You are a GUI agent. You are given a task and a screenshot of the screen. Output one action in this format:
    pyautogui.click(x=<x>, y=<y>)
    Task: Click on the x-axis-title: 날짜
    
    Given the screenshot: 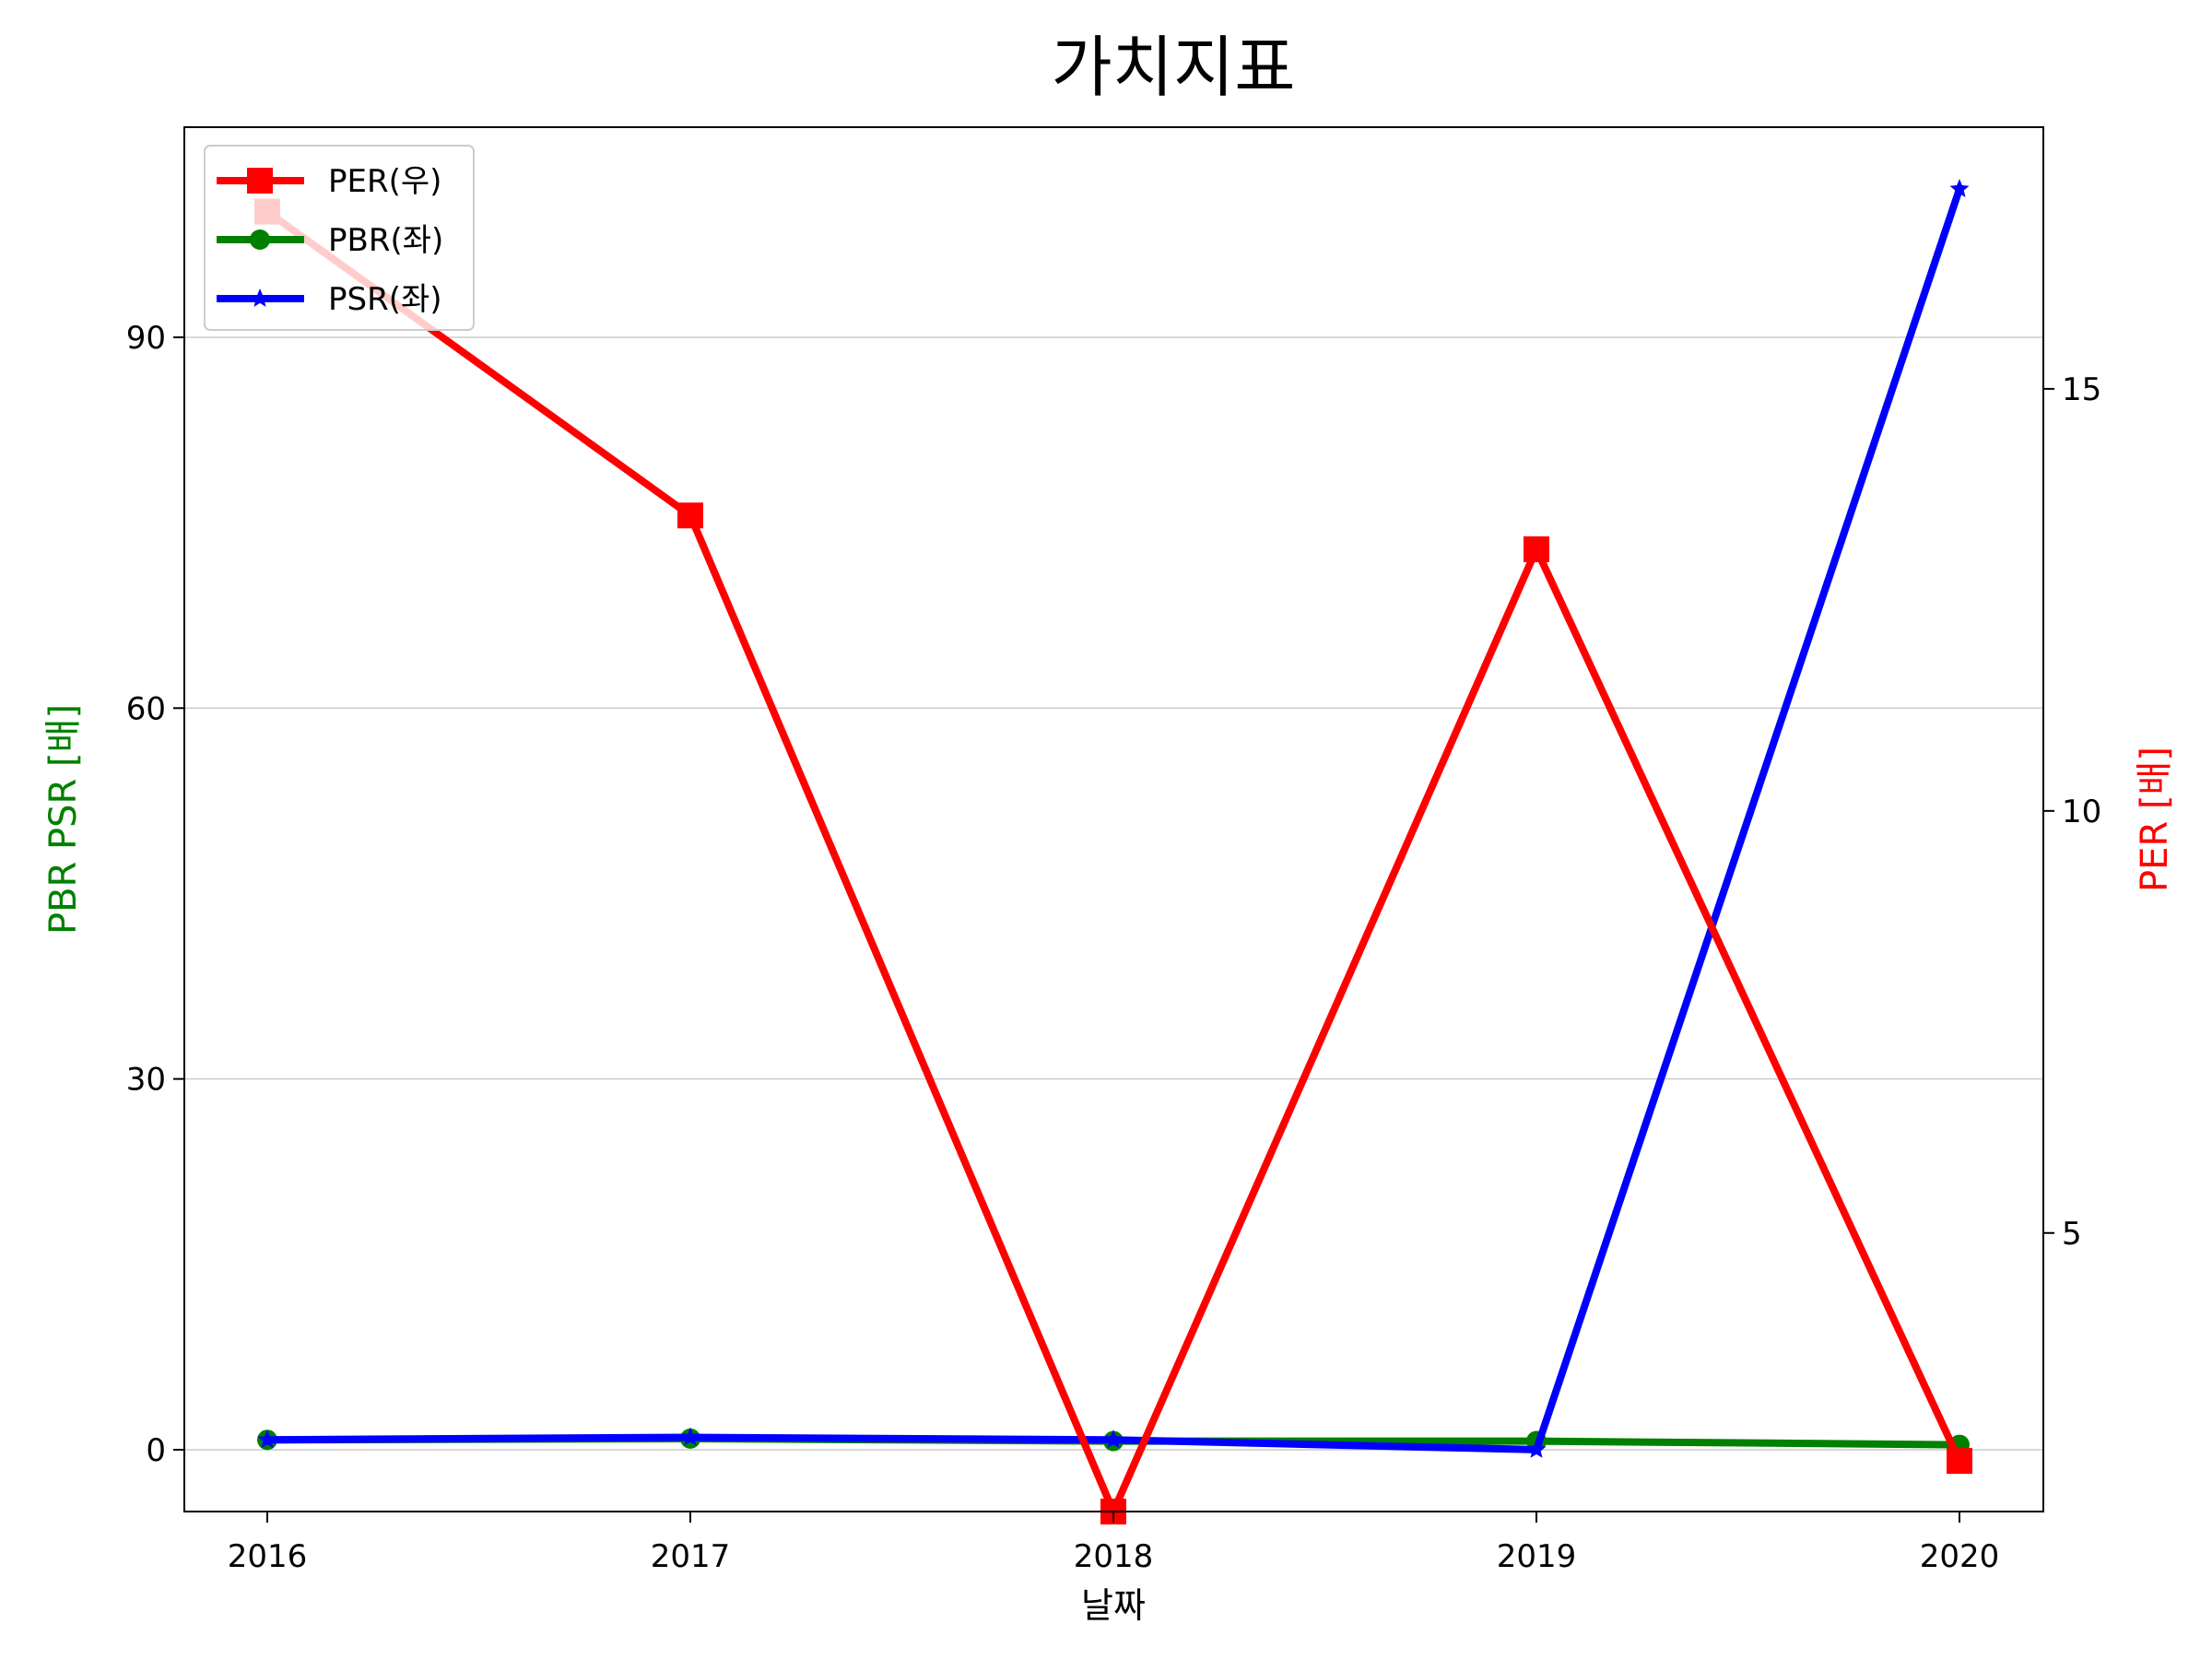 What is the action you would take?
    pyautogui.click(x=1113, y=1605)
    